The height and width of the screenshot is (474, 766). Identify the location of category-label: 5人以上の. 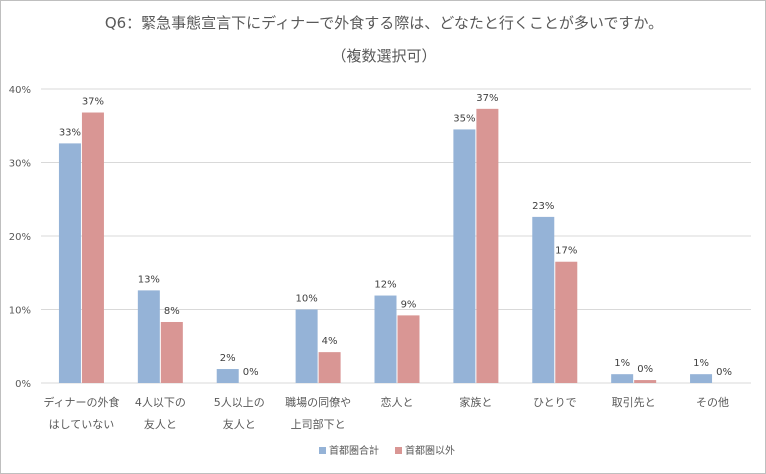
(239, 402).